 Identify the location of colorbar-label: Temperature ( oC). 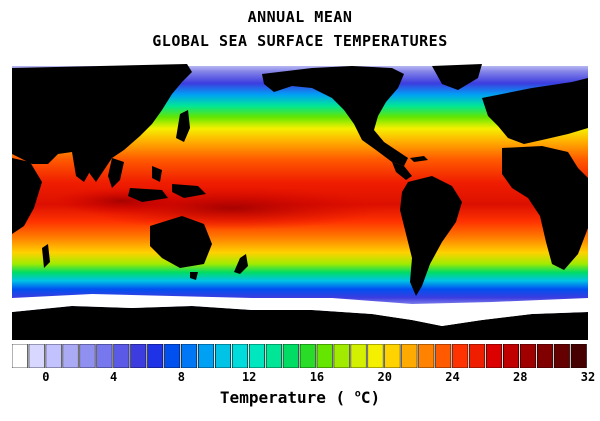
(300, 397).